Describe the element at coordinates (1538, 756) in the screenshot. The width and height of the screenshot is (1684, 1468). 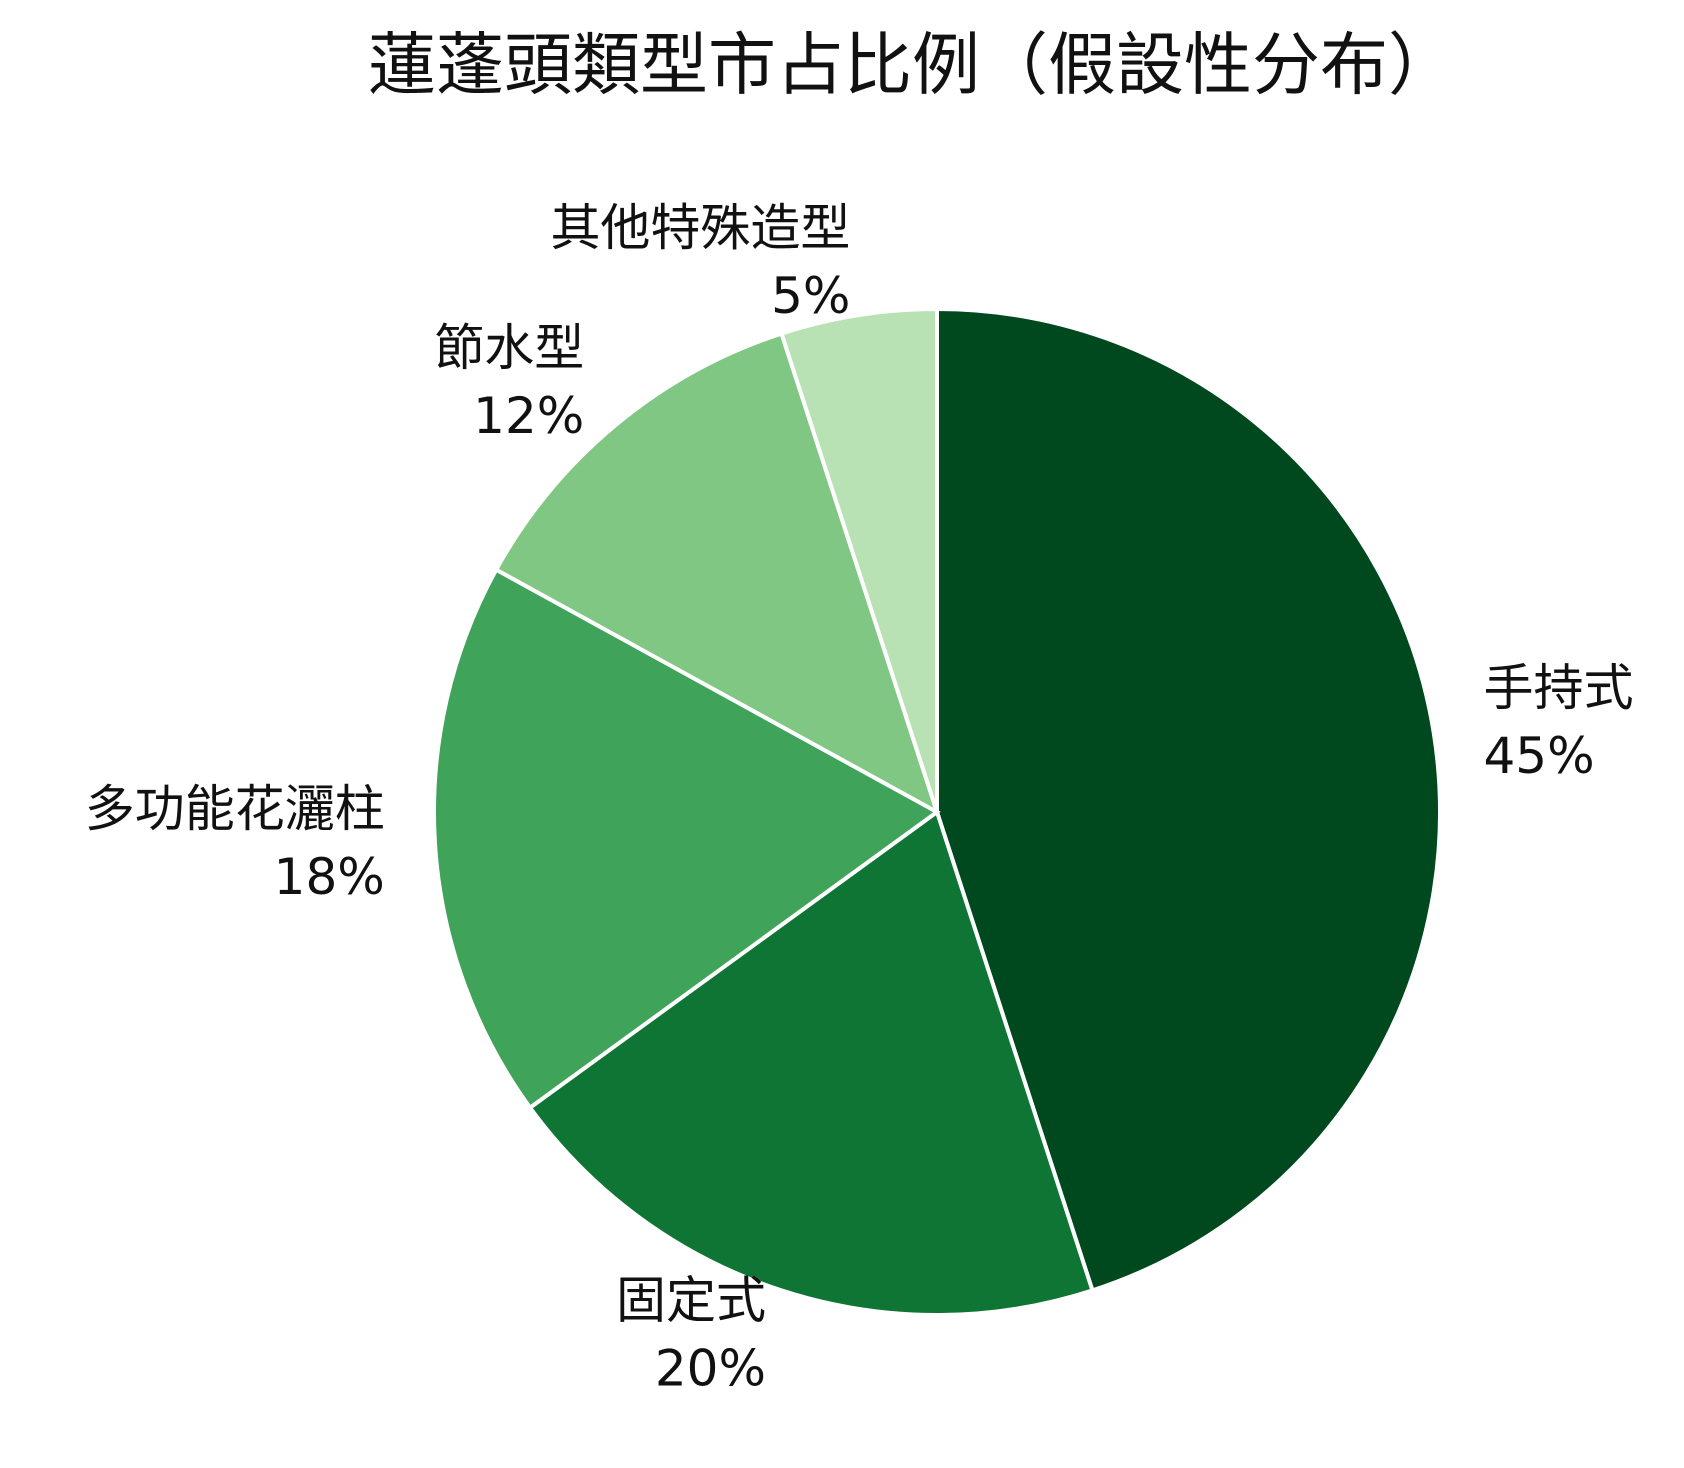
I see `slice-value-label: 45%` at that location.